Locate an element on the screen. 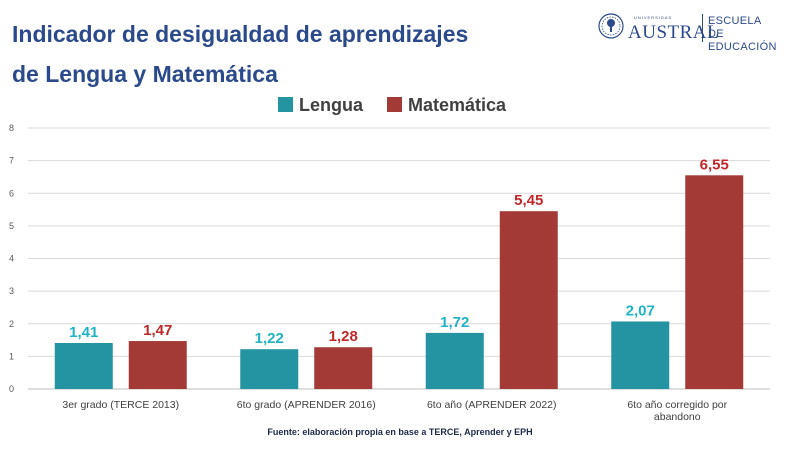  y-tick-label: 5 is located at coordinates (11, 226).